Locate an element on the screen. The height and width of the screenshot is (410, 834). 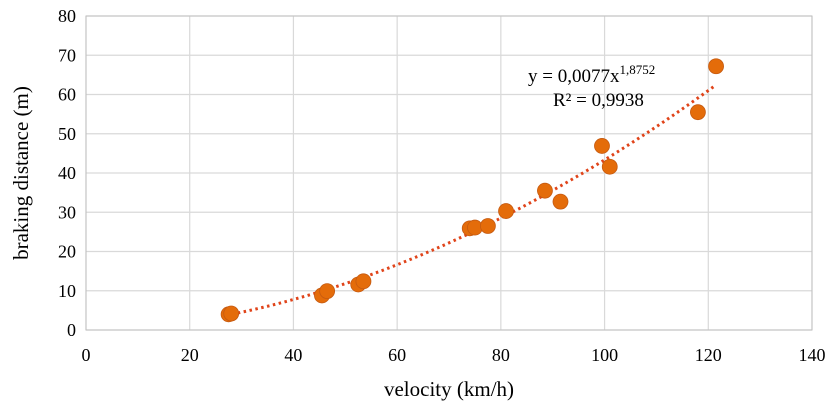
y-tick-label: 0 is located at coordinates (71, 330).